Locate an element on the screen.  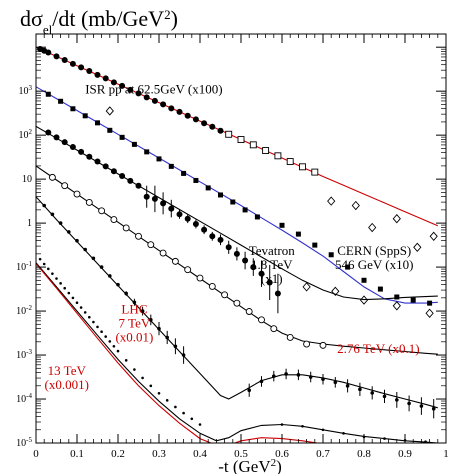
annotation-lhc7: LHC 7 TeV (x0.01) is located at coordinates (134, 322).